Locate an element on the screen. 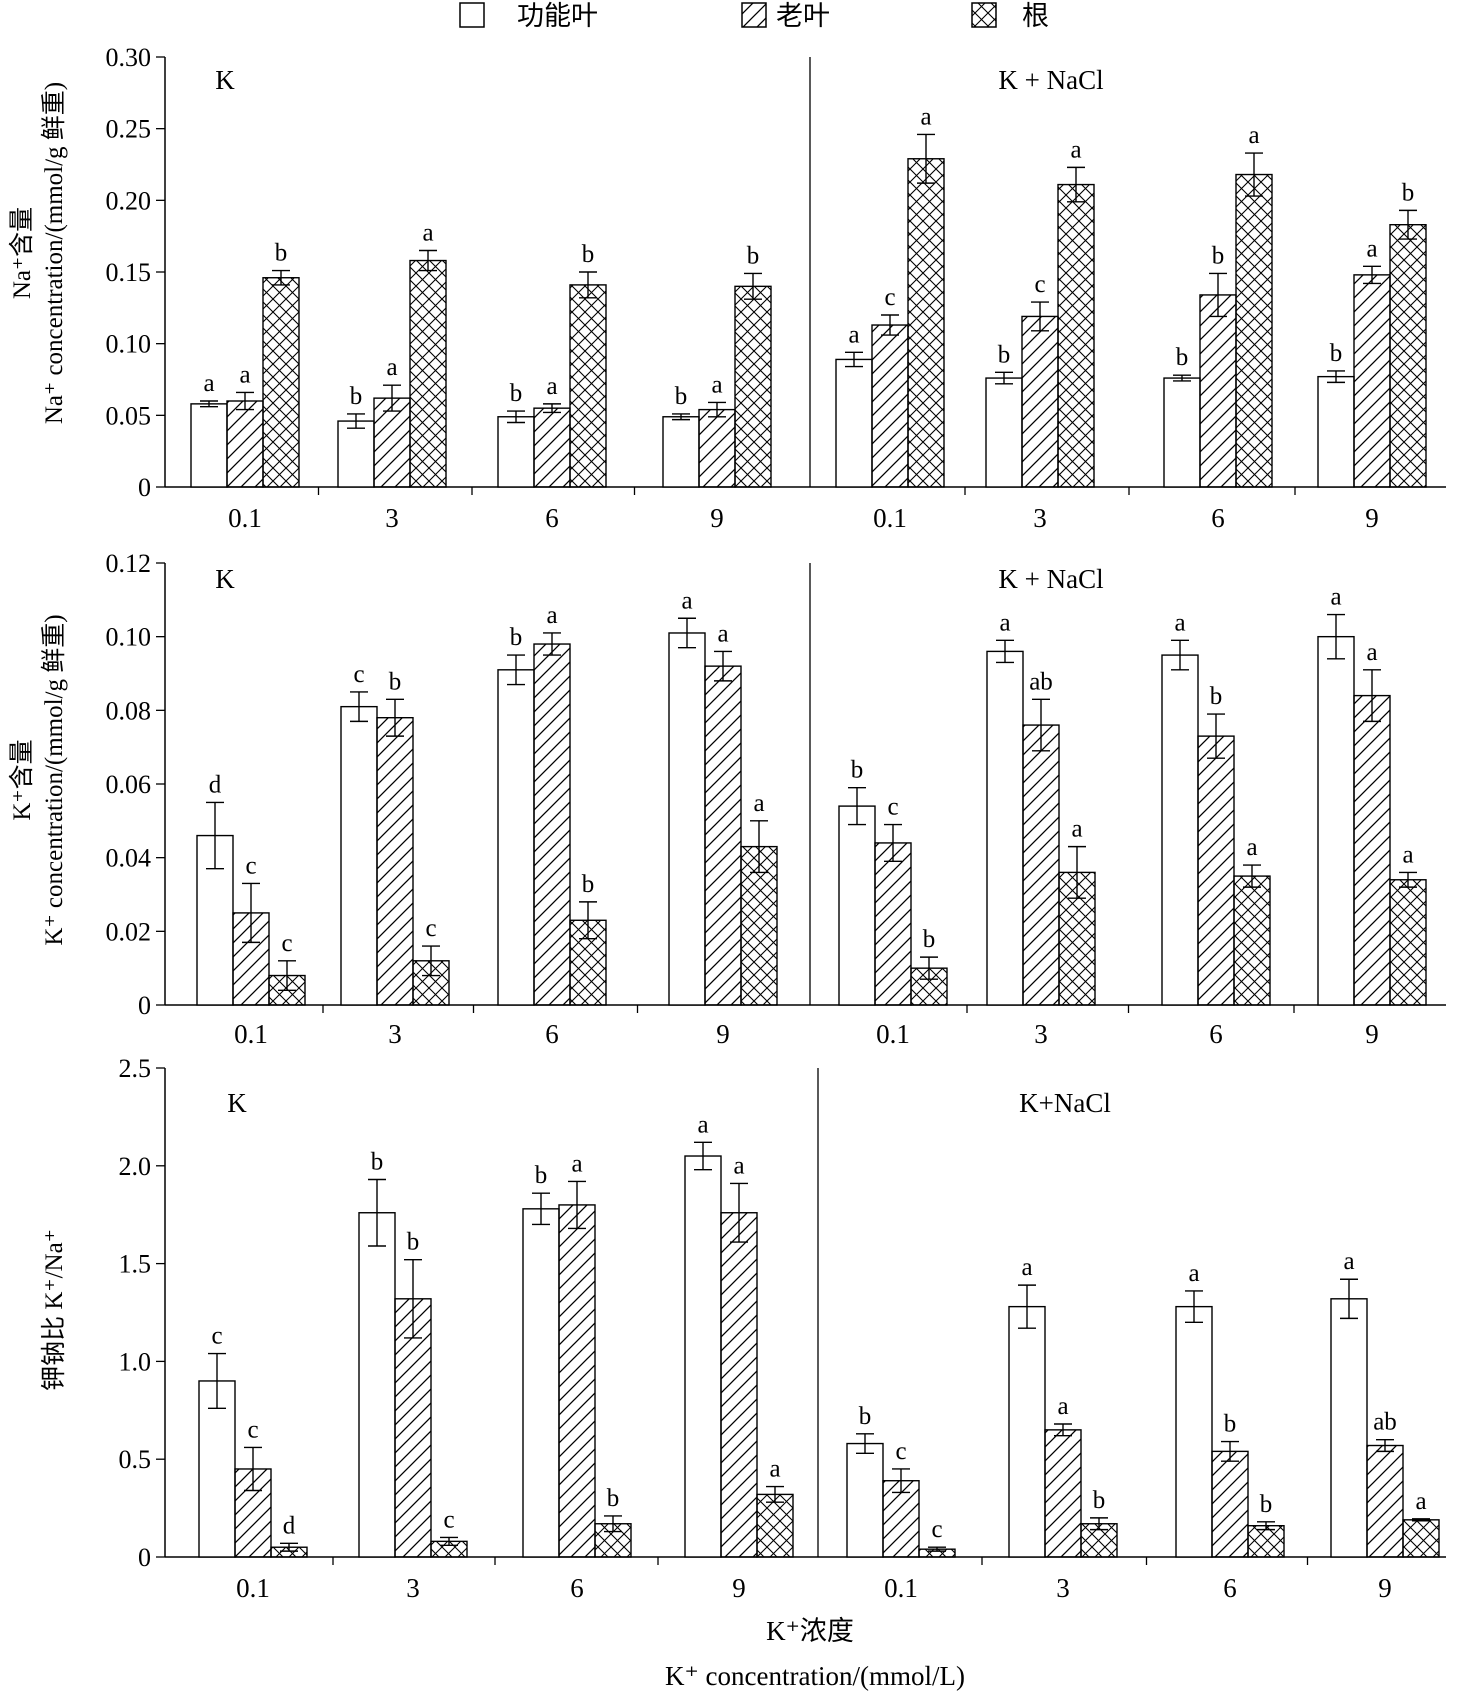  panel-middle-ytick-label: 0.08 is located at coordinates (129, 710).